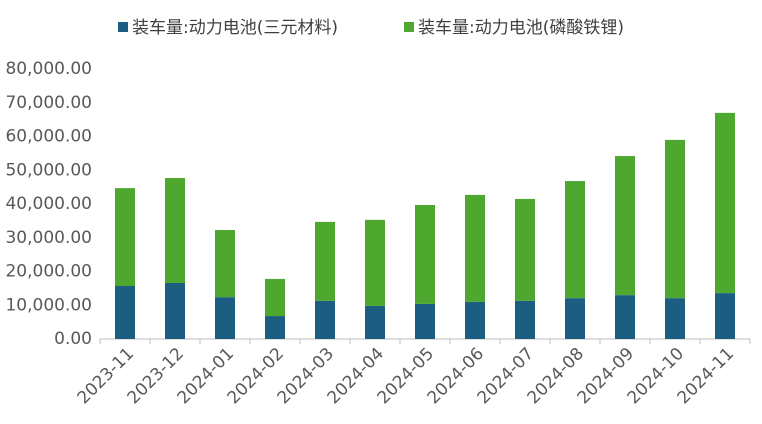 The image size is (762, 424). What do you see at coordinates (48, 103) in the screenshot?
I see `y-tick-label: 70,000.00` at bounding box center [48, 103].